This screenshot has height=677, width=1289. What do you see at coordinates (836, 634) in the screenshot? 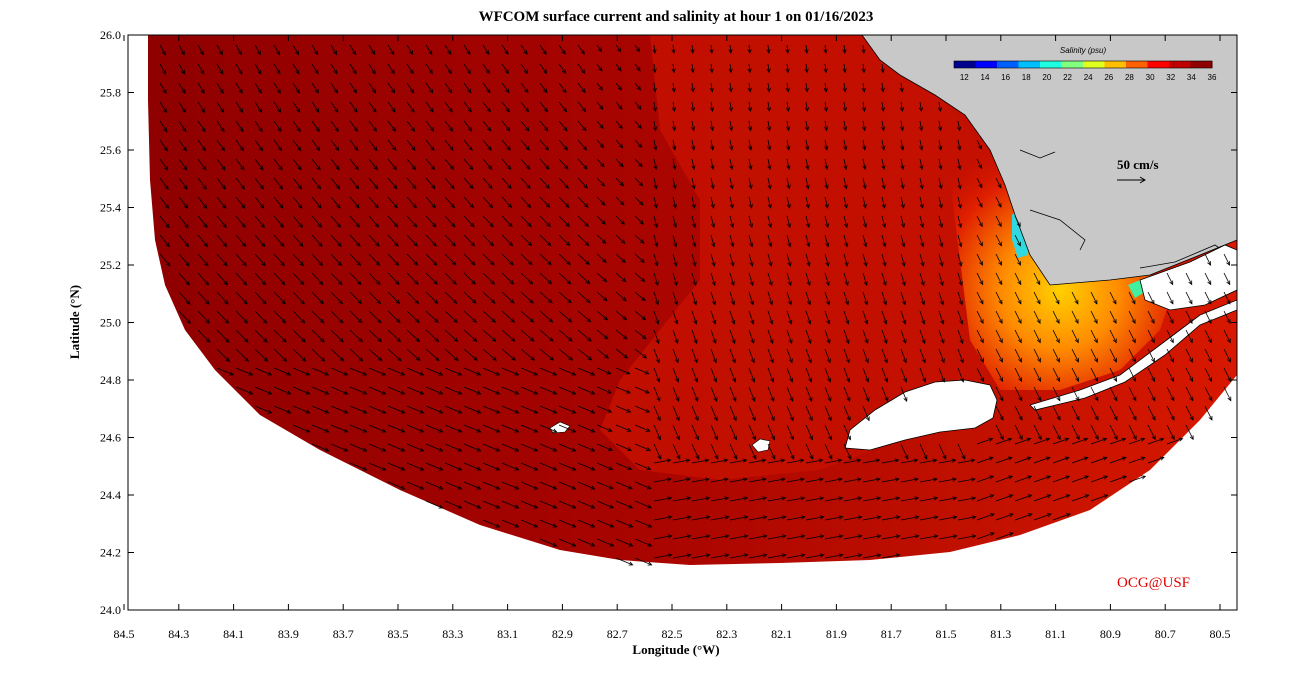
I see `x-tick-label: 81.9` at bounding box center [836, 634].